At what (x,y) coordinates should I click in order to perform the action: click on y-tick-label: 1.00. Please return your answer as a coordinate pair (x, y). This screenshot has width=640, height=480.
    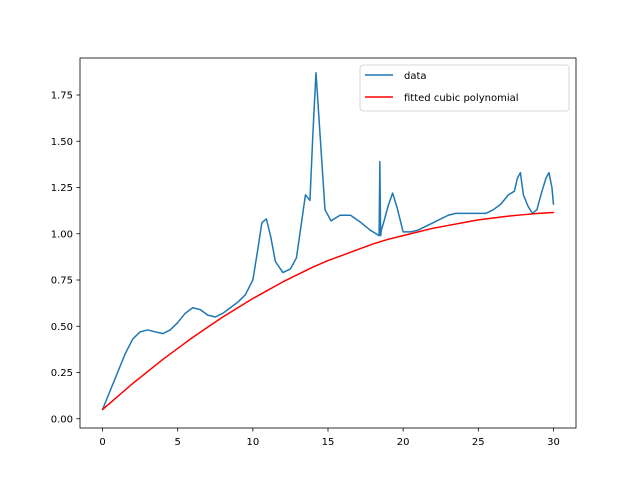
    Looking at the image, I should click on (62, 234).